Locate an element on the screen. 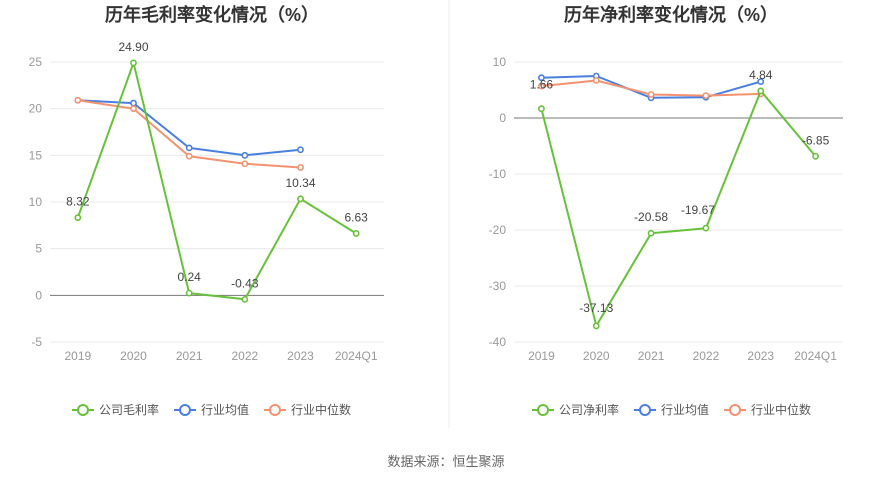 Image resolution: width=893 pixels, height=481 pixels. legend: 公司净利率 行业均值 行业中位数 is located at coordinates (671, 409).